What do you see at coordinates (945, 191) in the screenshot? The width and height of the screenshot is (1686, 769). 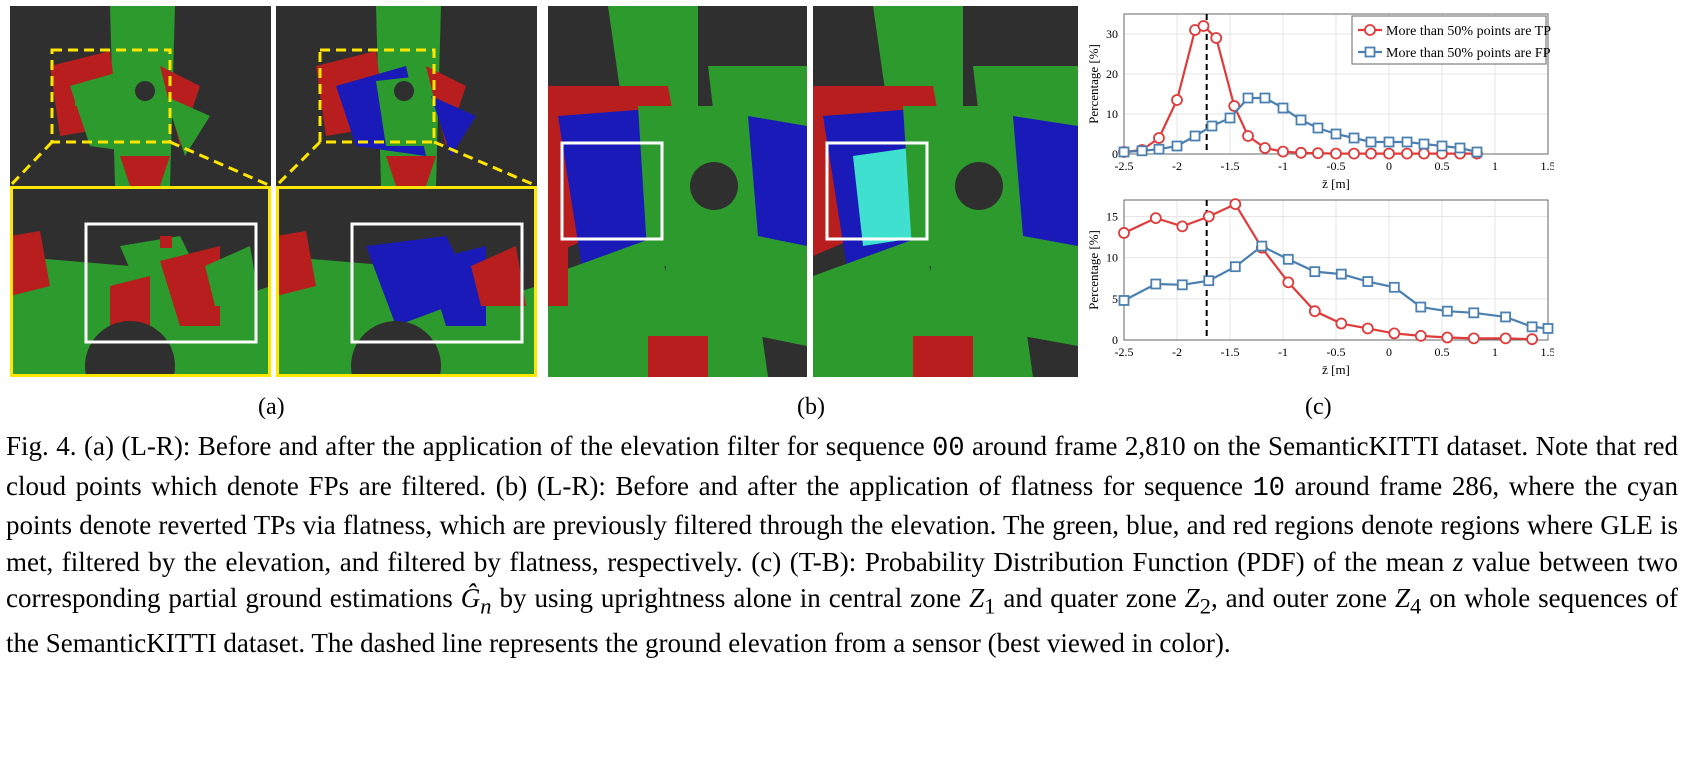 I see `panel-b-after` at bounding box center [945, 191].